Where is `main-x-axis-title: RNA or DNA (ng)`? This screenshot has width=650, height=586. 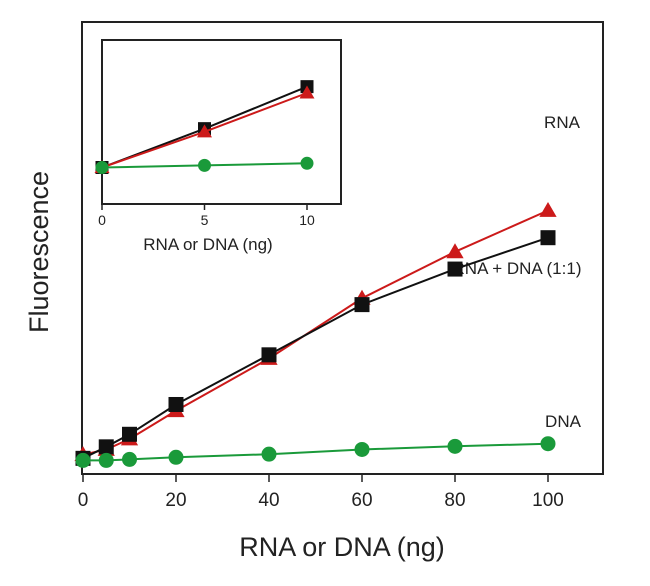 main-x-axis-title: RNA or DNA (ng) is located at coordinates (342, 547).